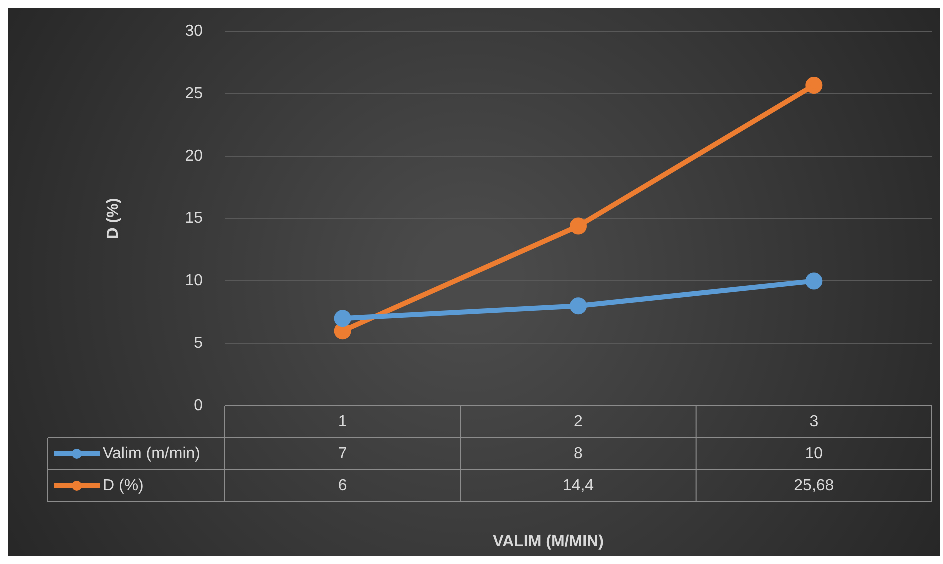 This screenshot has height=564, width=943. Describe the element at coordinates (814, 485) in the screenshot. I see `data-label: 25,68` at that location.